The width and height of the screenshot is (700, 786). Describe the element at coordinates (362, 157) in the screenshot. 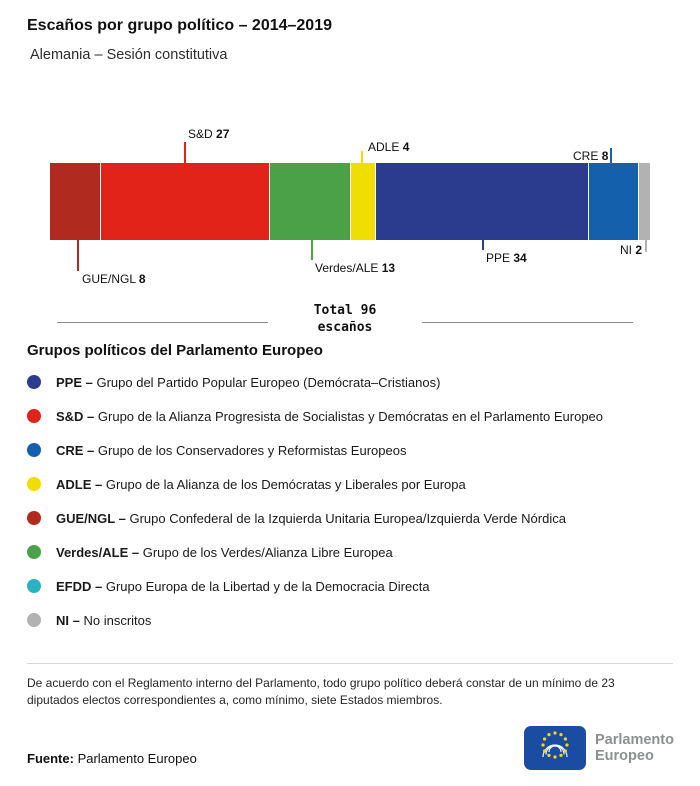

I see `leader-line-adle` at that location.